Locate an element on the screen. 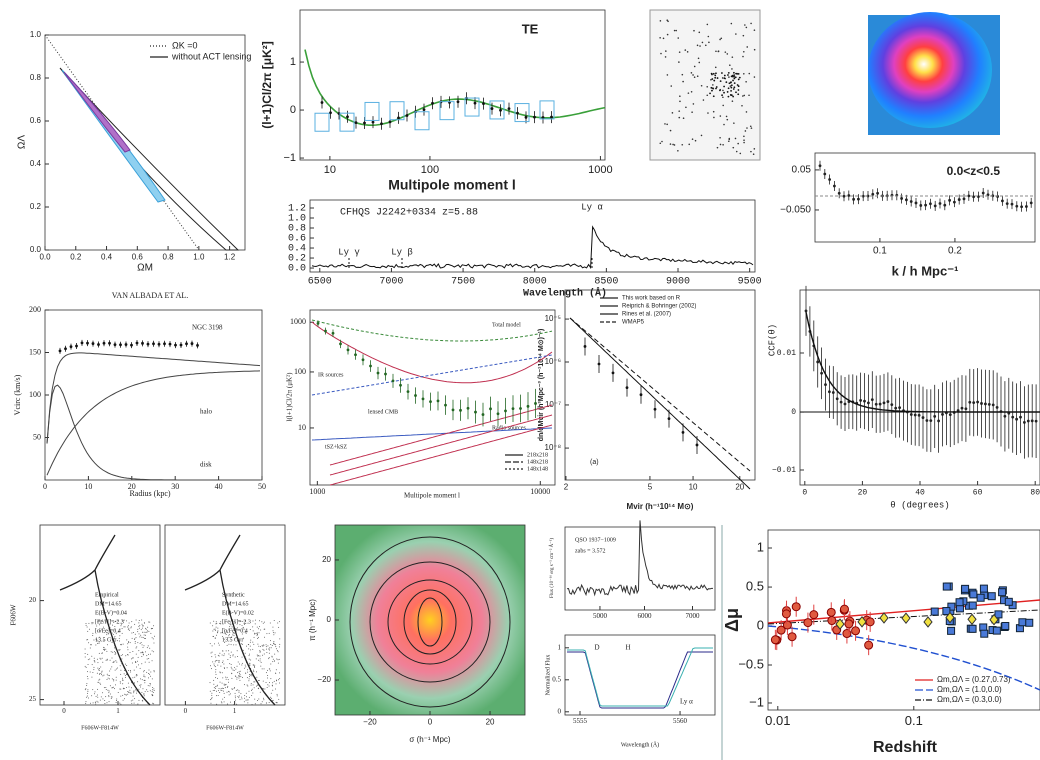 This screenshot has height=760, width=1040. y-axis-label: ΩΛ is located at coordinates (22, 142).